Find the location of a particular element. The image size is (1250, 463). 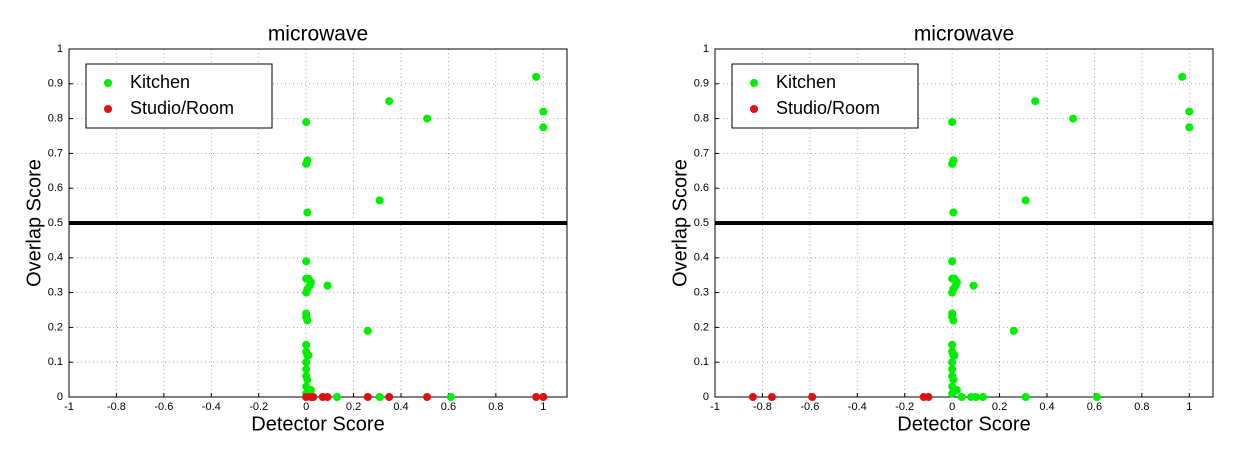

legend-label: Kitchen is located at coordinates (160, 82).